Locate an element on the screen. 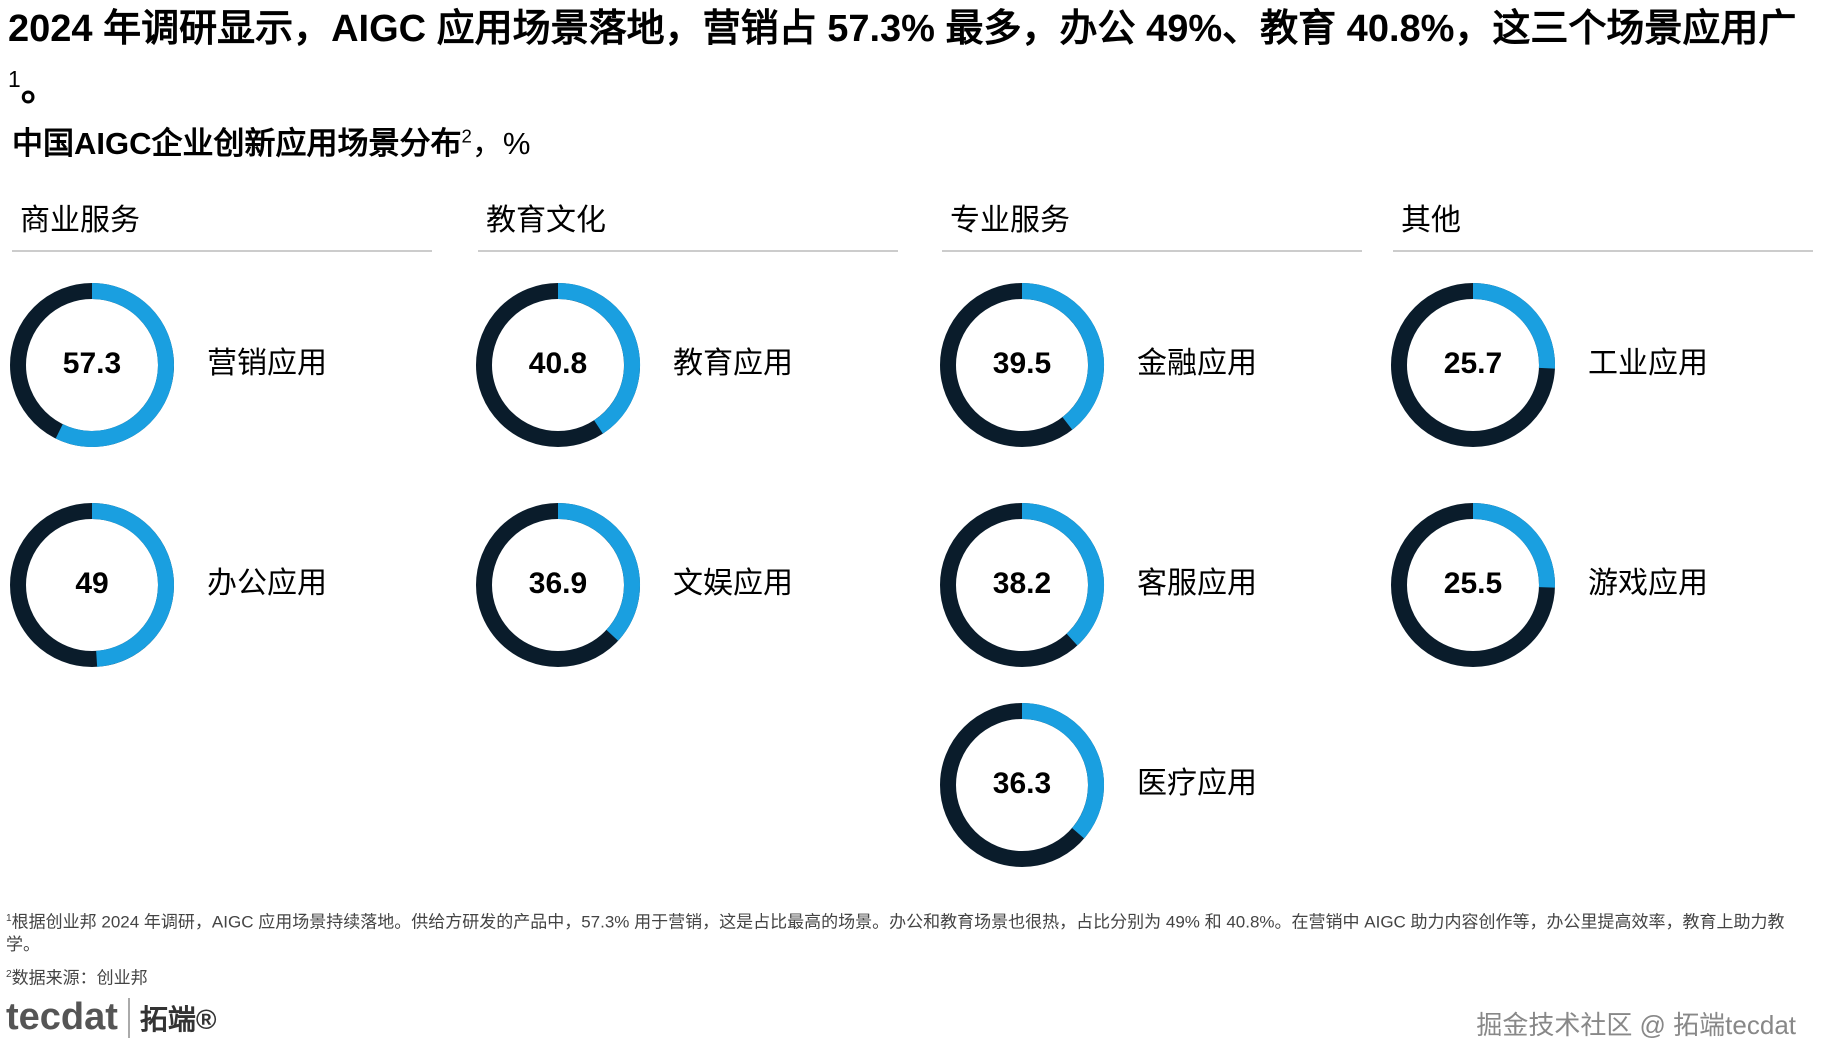 The width and height of the screenshot is (1826, 1062). group-title: 其他 is located at coordinates (1431, 220).